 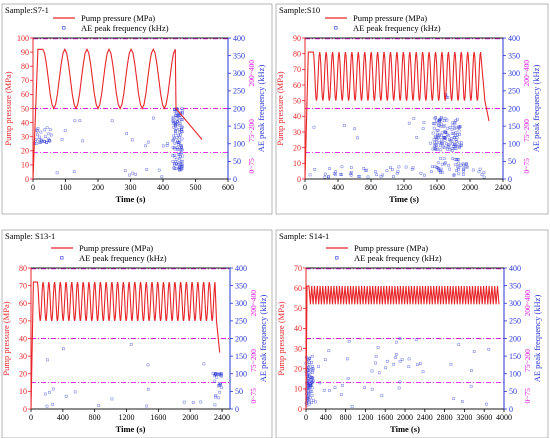 What do you see at coordinates (33, 187) in the screenshot?
I see `x-tick-label: 0` at bounding box center [33, 187].